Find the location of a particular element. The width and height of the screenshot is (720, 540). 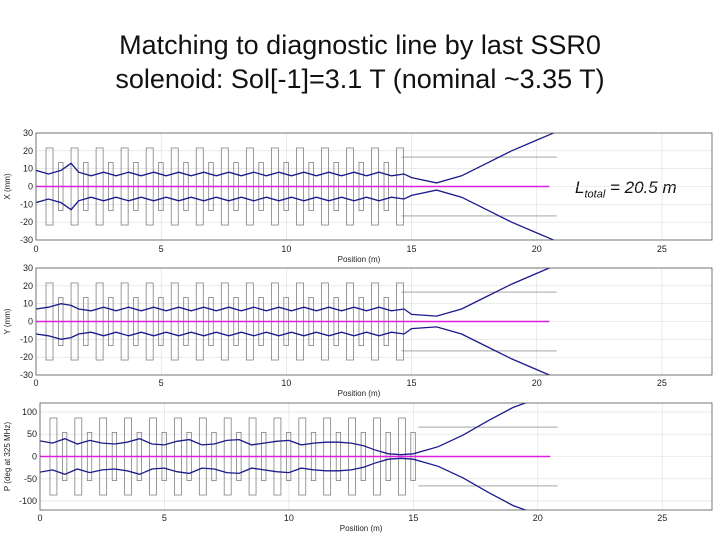

y-axis-label: X (mm) is located at coordinates (7, 186).